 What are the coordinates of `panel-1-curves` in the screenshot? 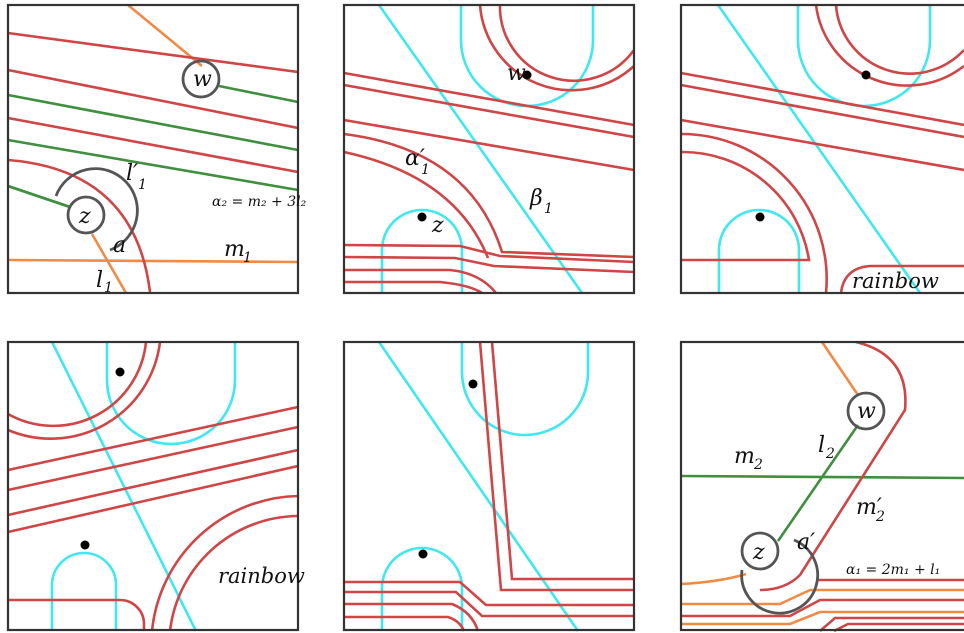 It's located at (153, 149).